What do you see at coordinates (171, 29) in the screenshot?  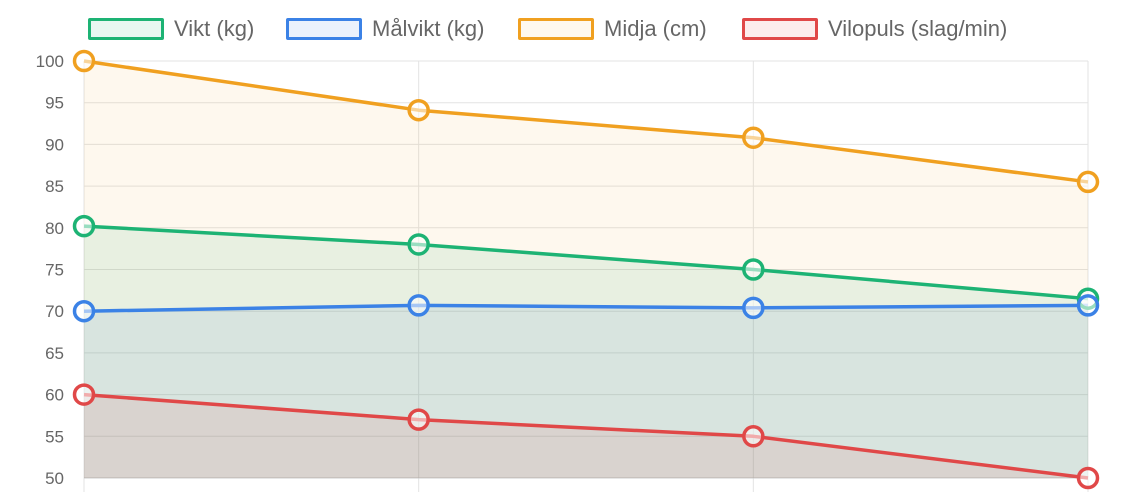 I see `legend-item-vikt: Vikt (kg)` at bounding box center [171, 29].